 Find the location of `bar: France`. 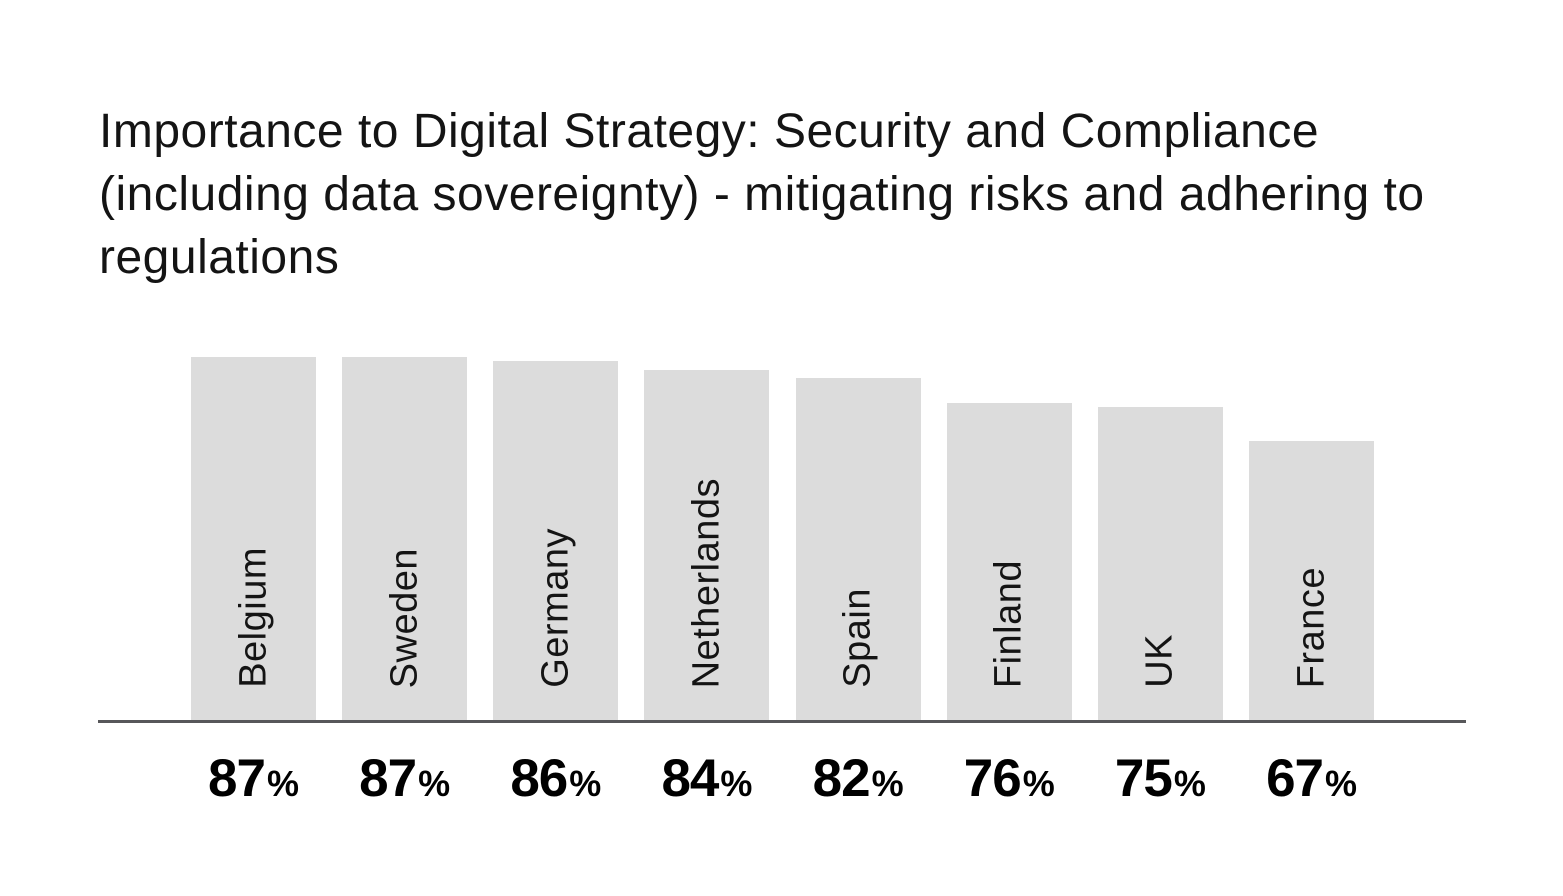

bar: France is located at coordinates (1312, 580).